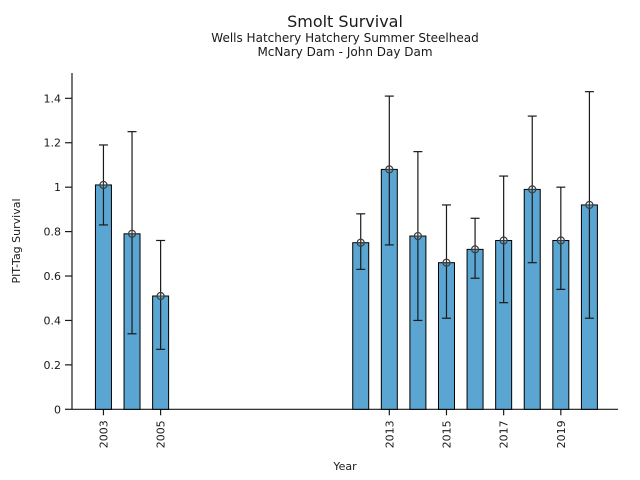 Image resolution: width=640 pixels, height=480 pixels. What do you see at coordinates (344, 466) in the screenshot?
I see `x-axis-label: Year` at bounding box center [344, 466].